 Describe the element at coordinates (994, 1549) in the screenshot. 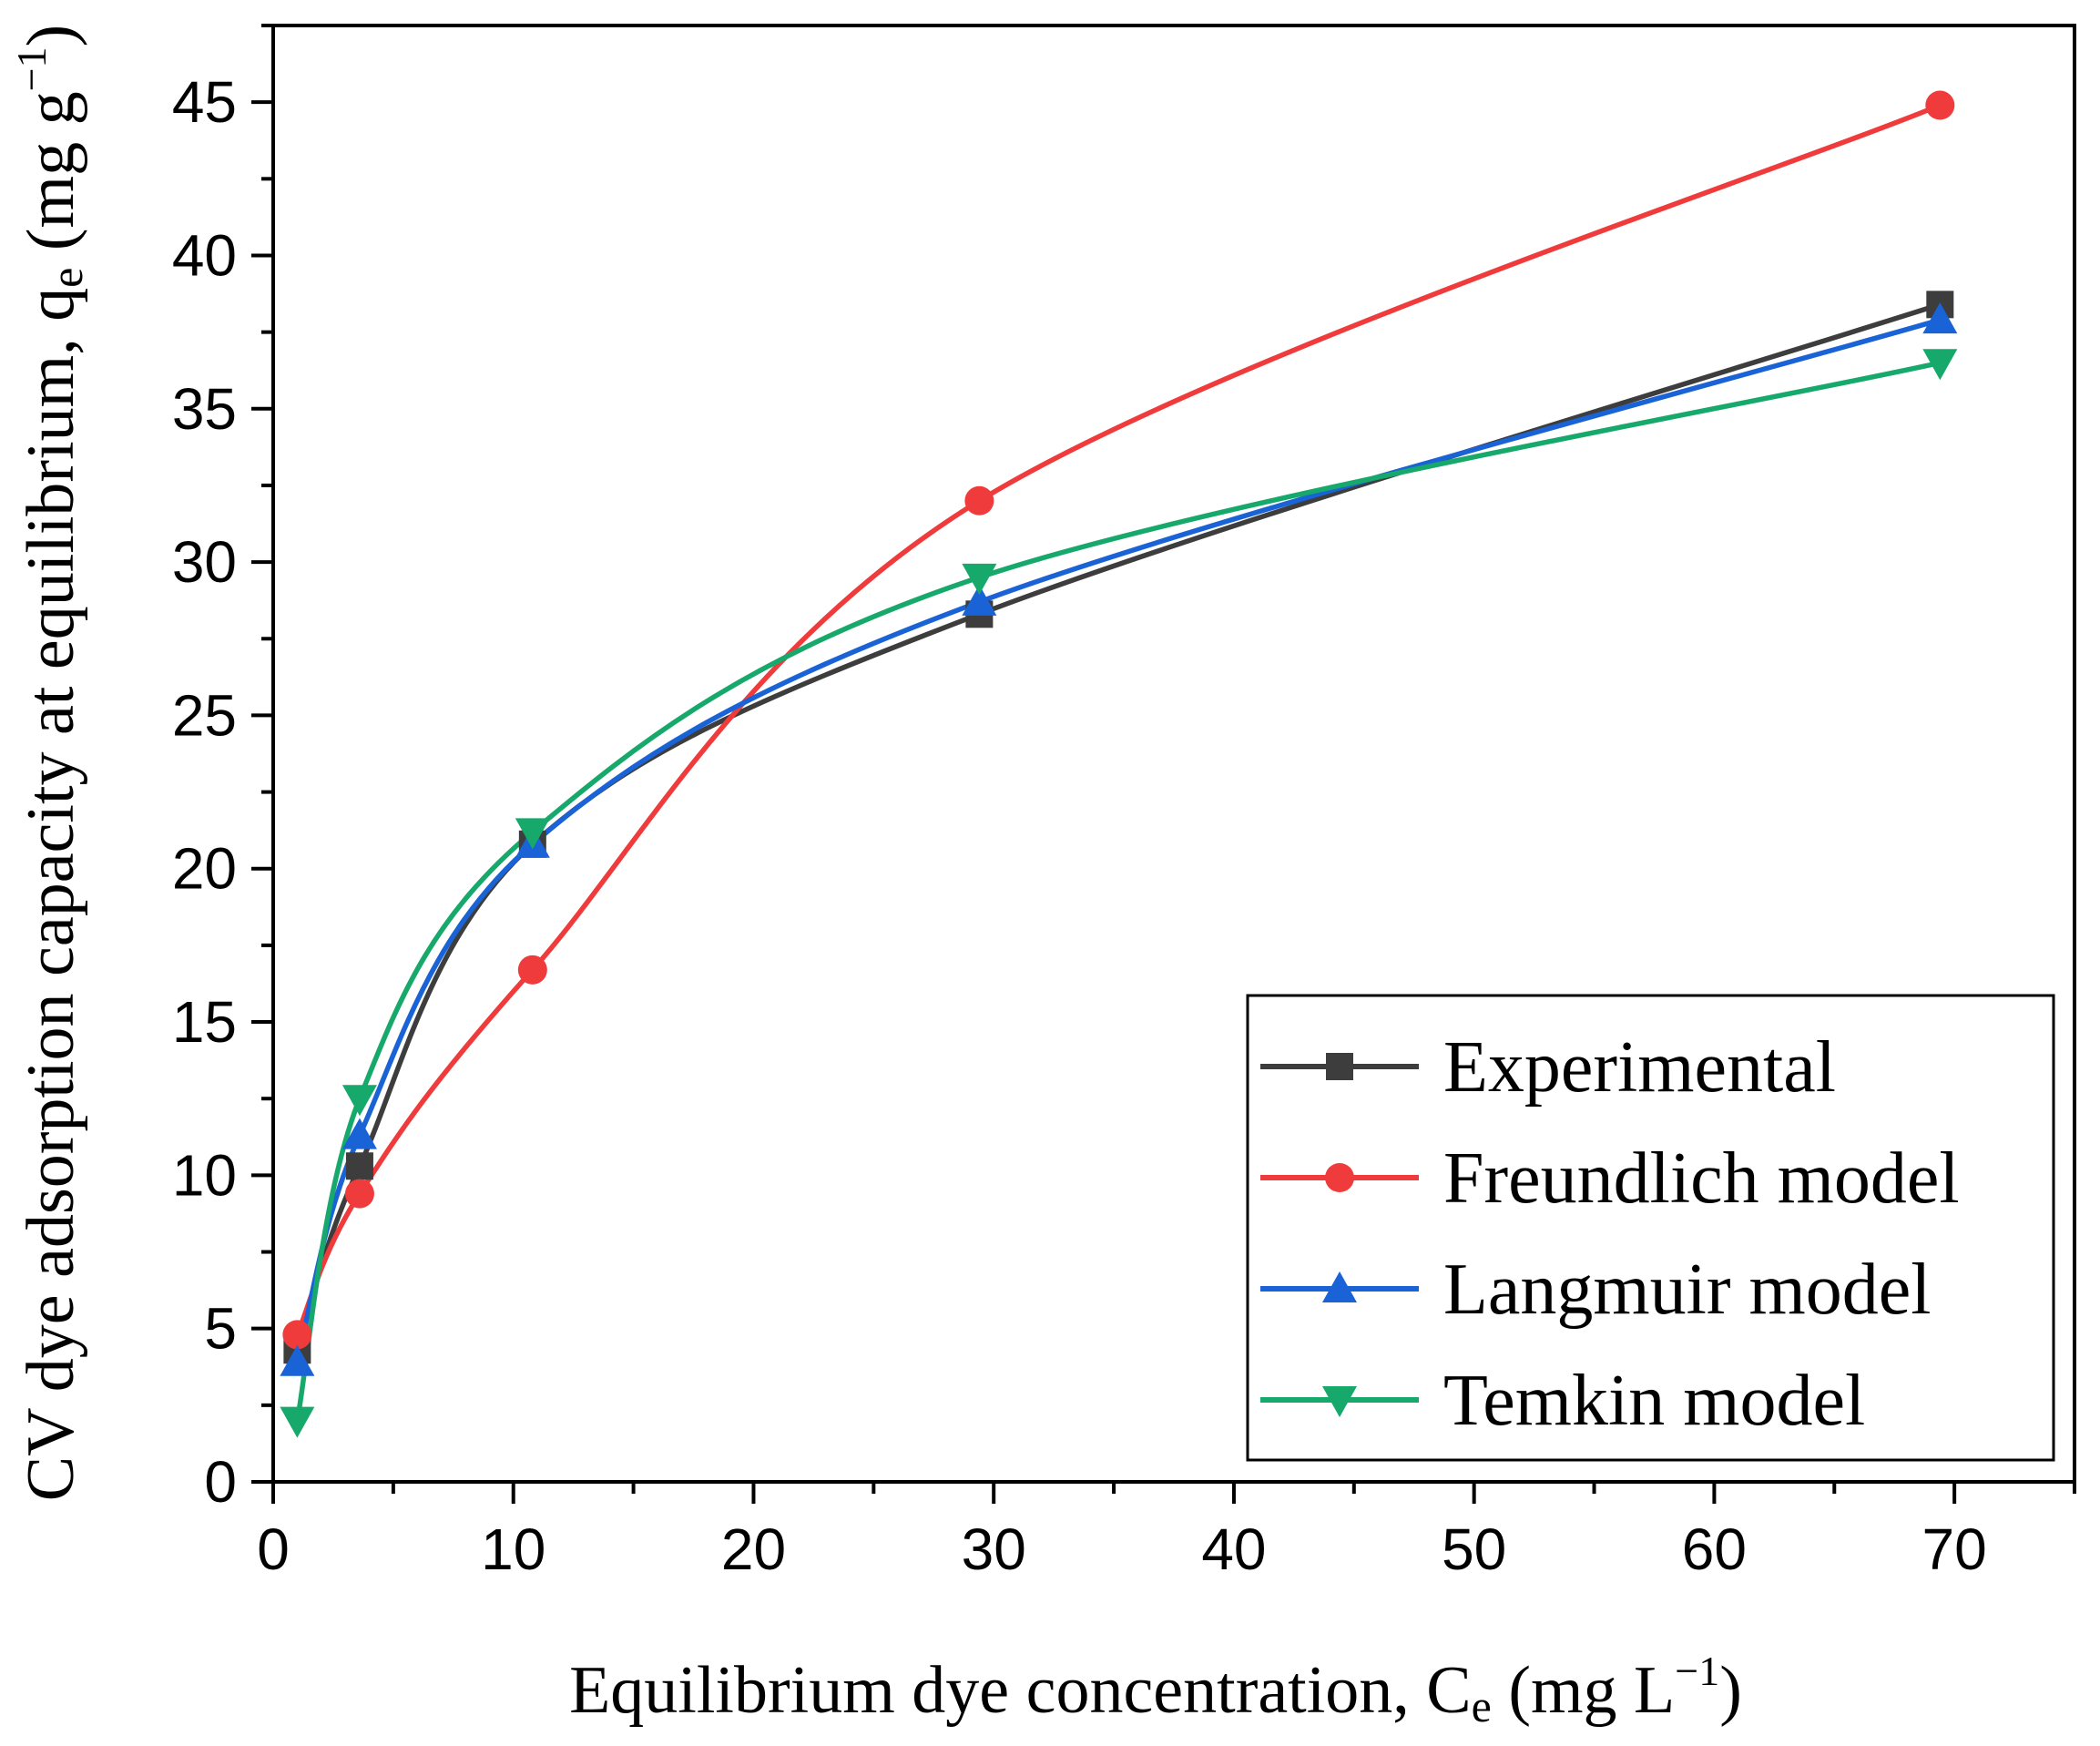

I see `x-tick-label: 30` at that location.